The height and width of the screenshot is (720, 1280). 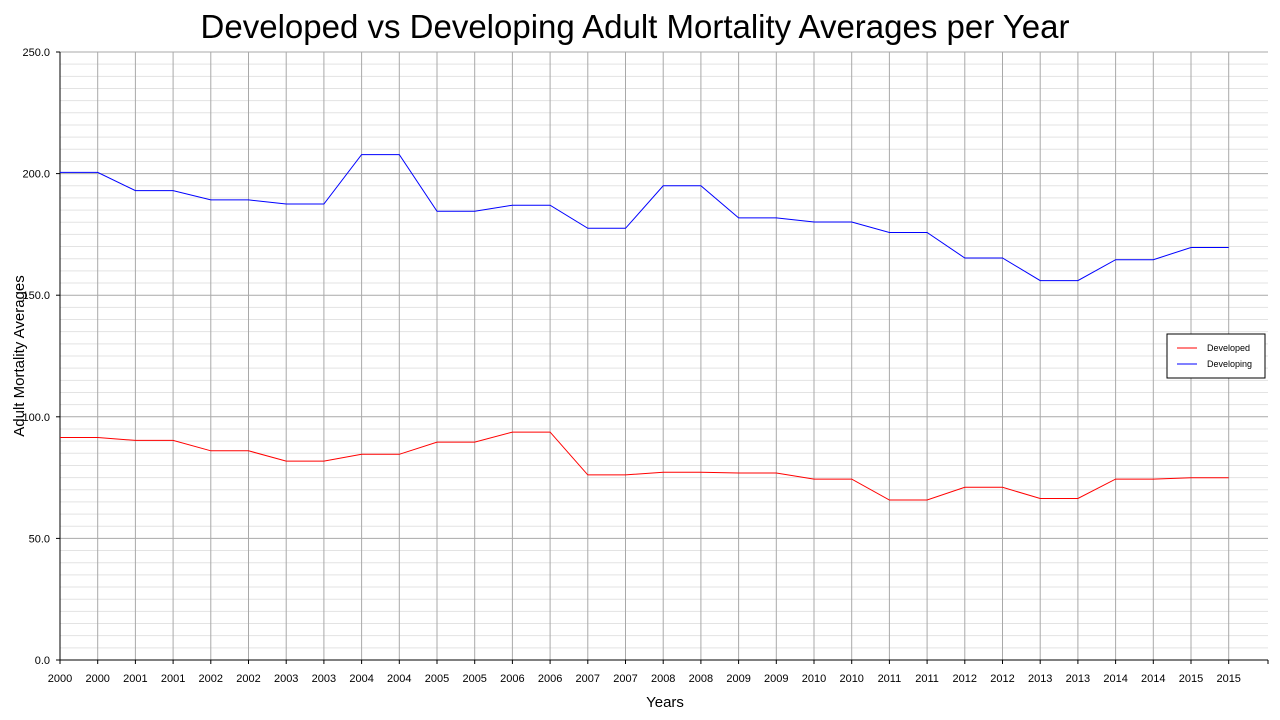 What do you see at coordinates (474, 679) in the screenshot?
I see `x-tick-label: 2005` at bounding box center [474, 679].